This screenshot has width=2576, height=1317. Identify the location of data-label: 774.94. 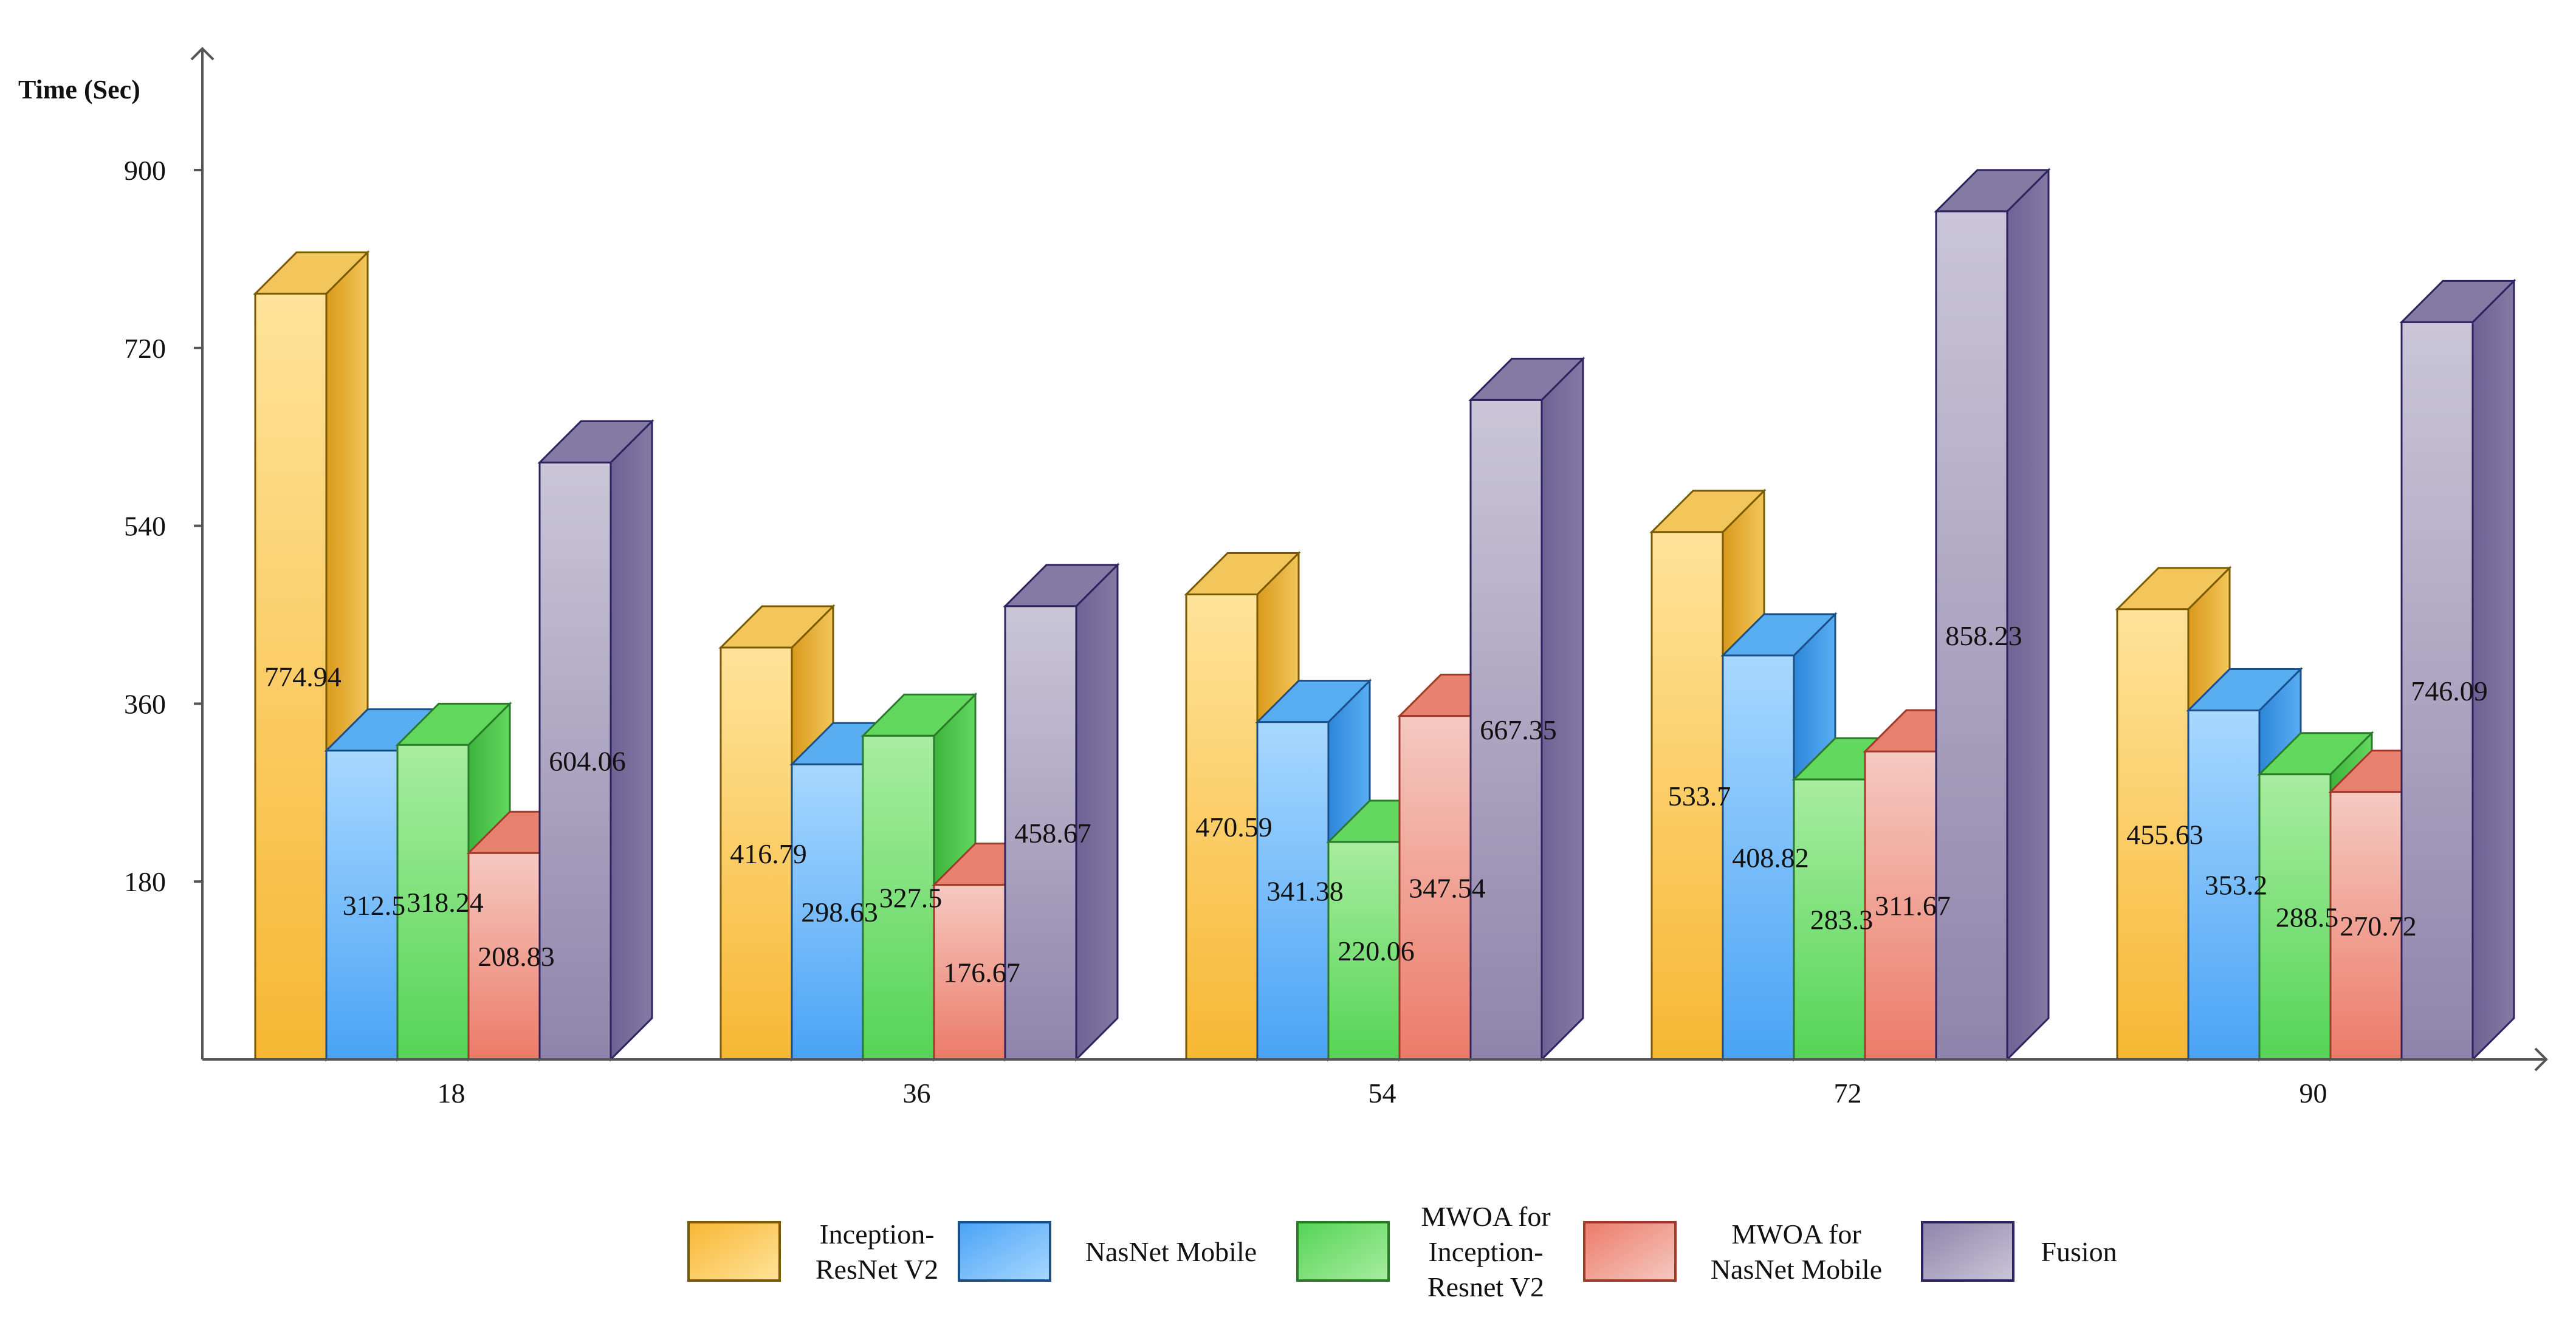
(303, 677).